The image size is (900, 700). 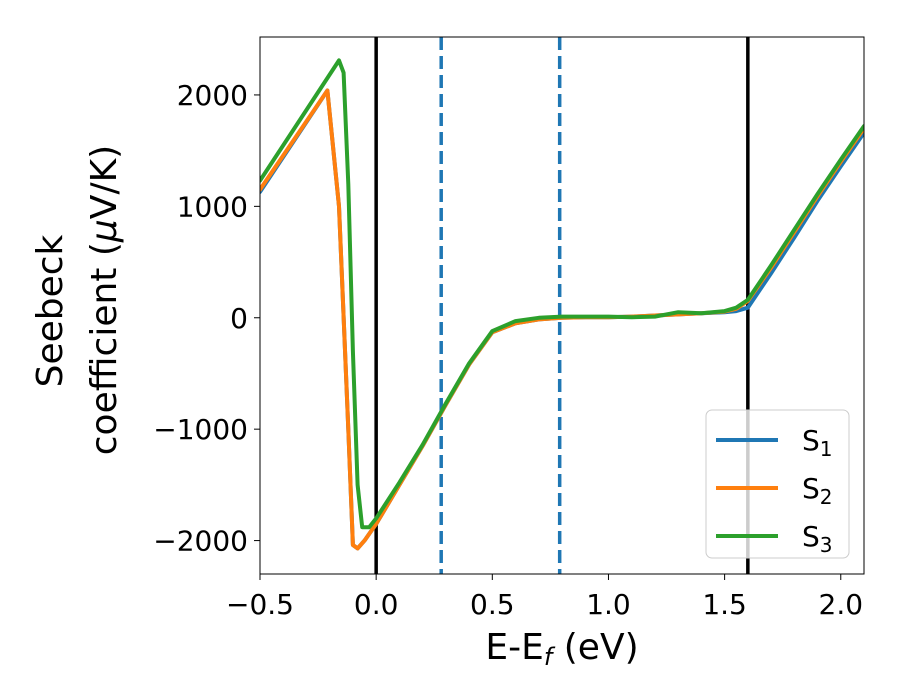 I want to click on x-tick-label: 0.5, so click(x=492, y=604).